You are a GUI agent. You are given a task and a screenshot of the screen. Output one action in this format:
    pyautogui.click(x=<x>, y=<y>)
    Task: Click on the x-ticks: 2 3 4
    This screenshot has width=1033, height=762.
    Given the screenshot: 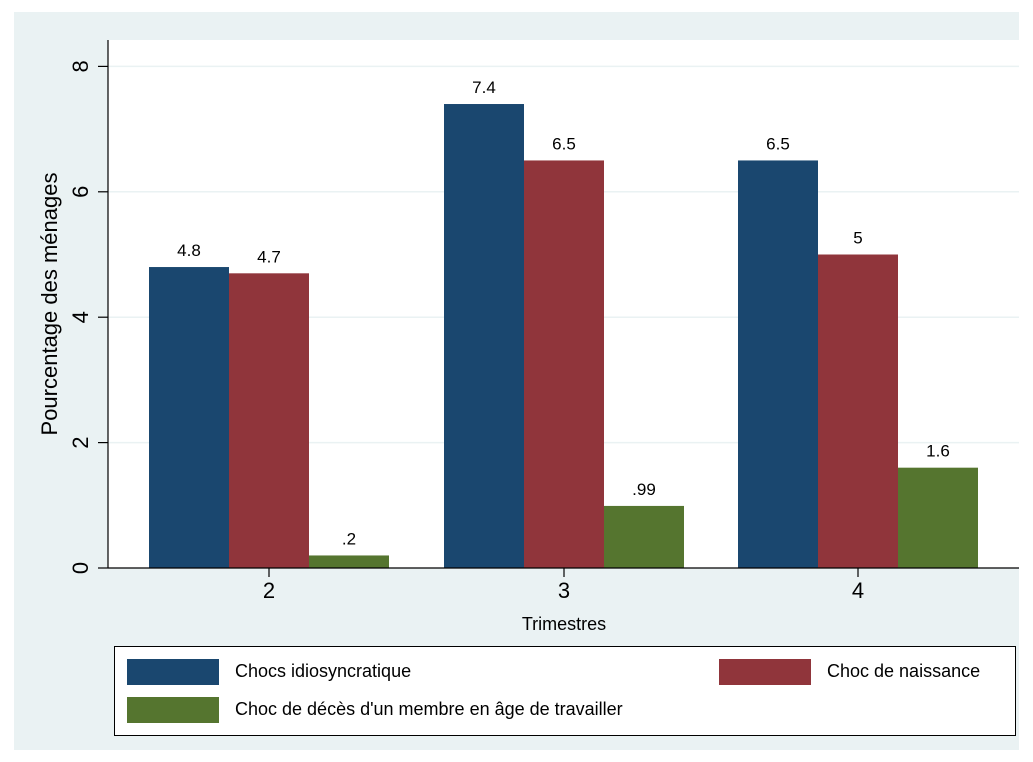 What is the action you would take?
    pyautogui.click(x=563, y=585)
    